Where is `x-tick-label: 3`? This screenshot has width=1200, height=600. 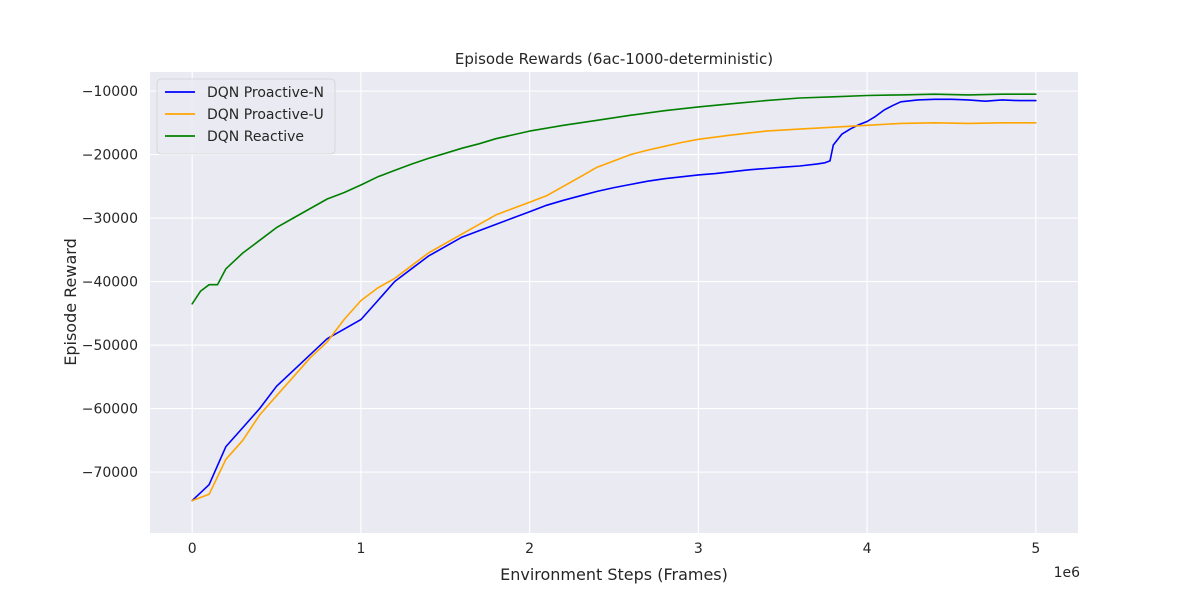 x-tick-label: 3 is located at coordinates (698, 549).